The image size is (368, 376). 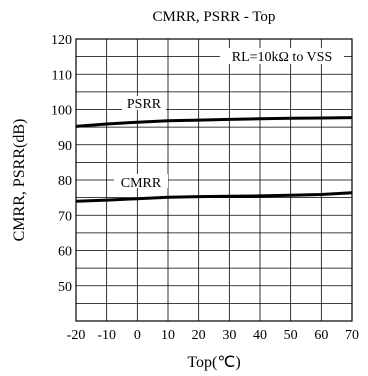 I want to click on psrr-label-bg, so click(x=144, y=103).